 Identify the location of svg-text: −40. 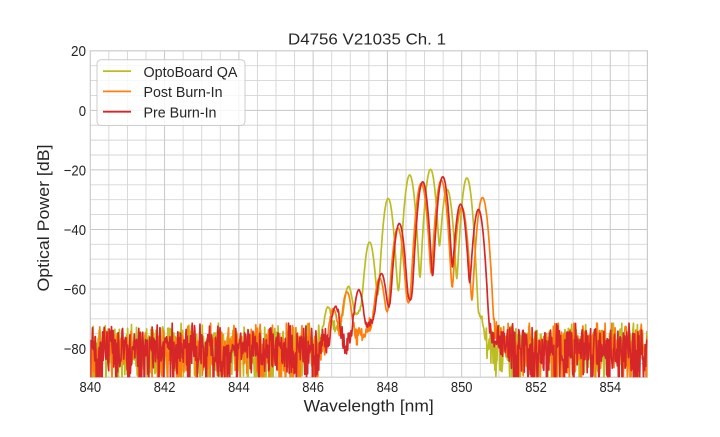
(75, 230).